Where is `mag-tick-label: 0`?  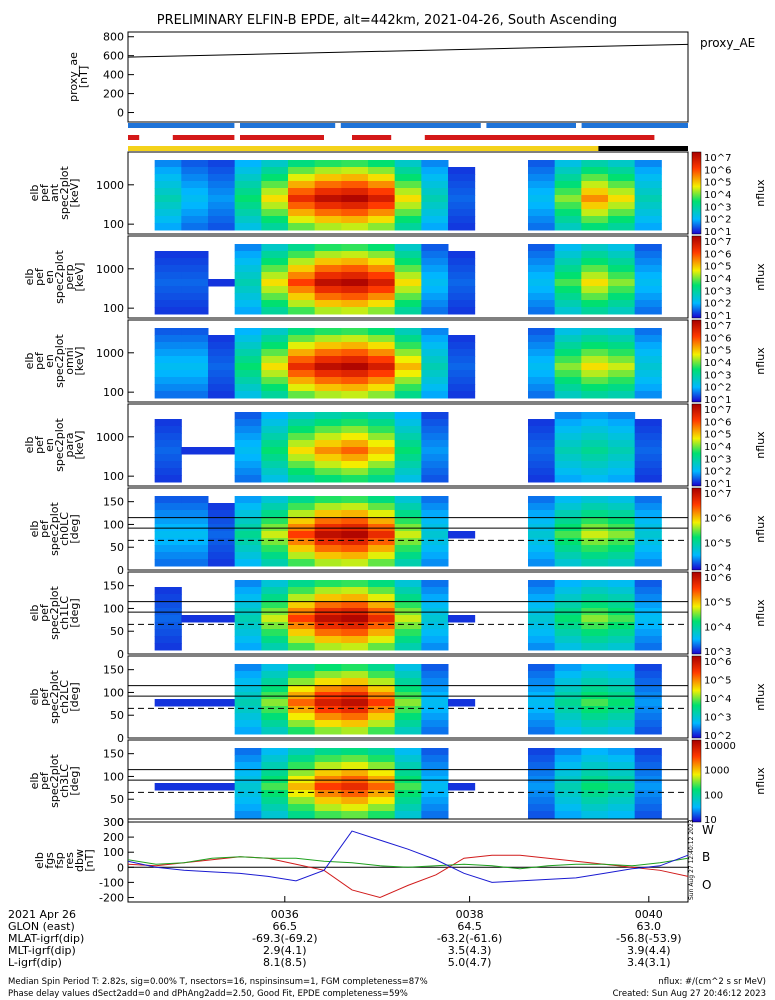
mag-tick-label: 0 is located at coordinates (120, 867).